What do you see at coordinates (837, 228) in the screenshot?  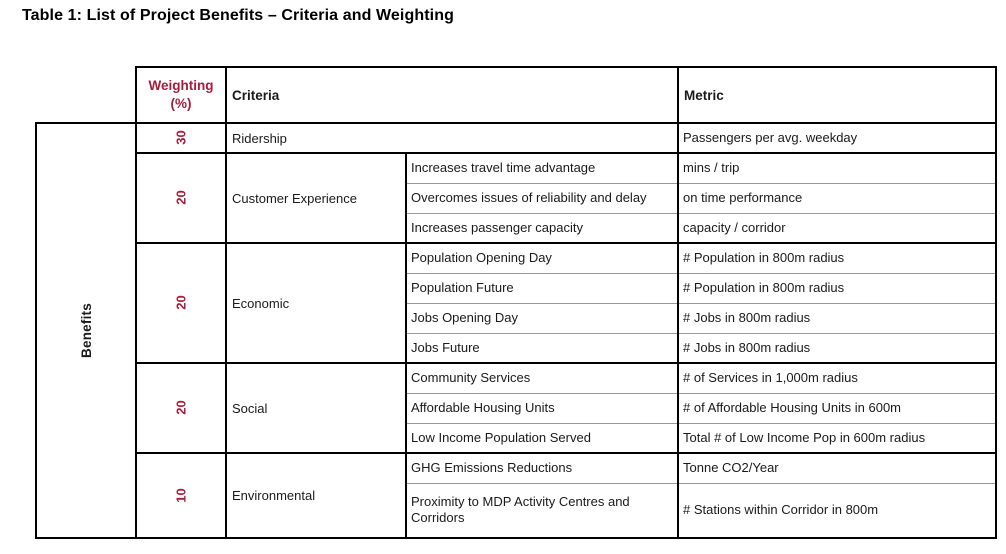 I see `metric-cell: capacity / corridor` at bounding box center [837, 228].